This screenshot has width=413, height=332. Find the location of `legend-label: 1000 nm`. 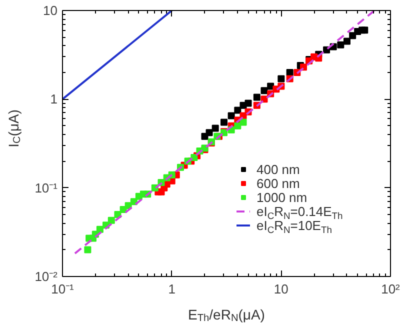

legend-label: 1000 nm is located at coordinates (282, 197).